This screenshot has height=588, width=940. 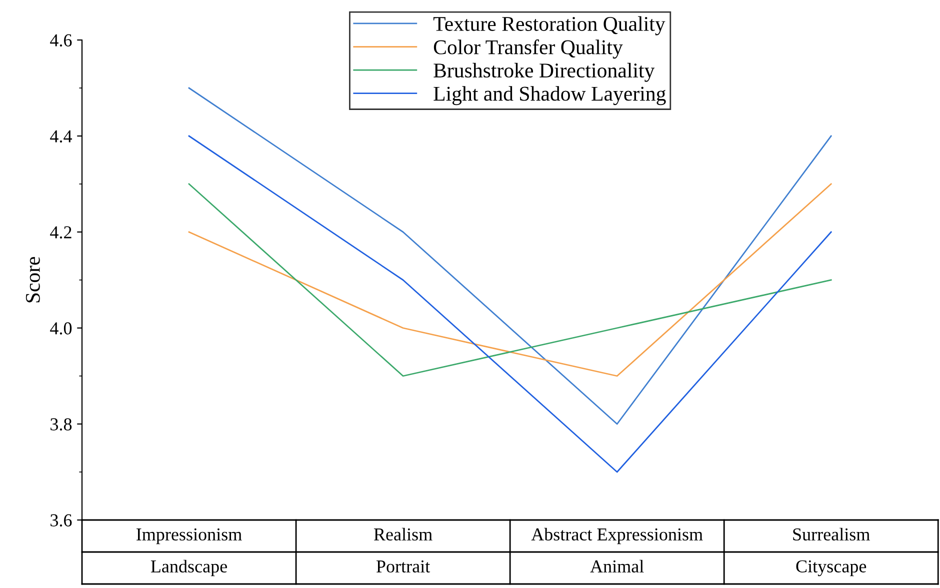 What do you see at coordinates (61, 328) in the screenshot?
I see `y-tick-label: 4.0` at bounding box center [61, 328].